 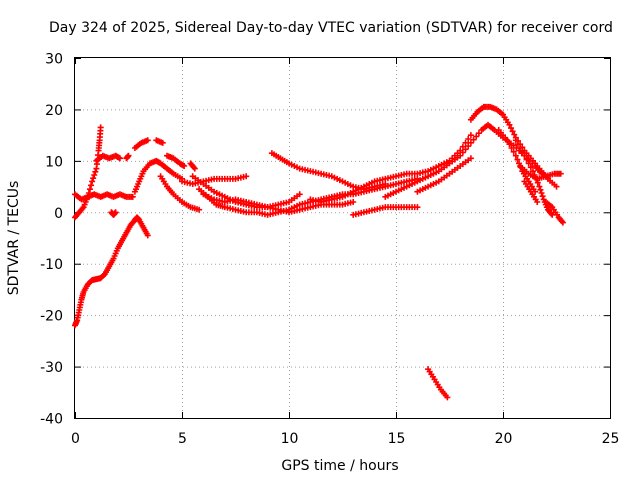 What do you see at coordinates (58, 214) in the screenshot?
I see `y-tick-label: 0` at bounding box center [58, 214].